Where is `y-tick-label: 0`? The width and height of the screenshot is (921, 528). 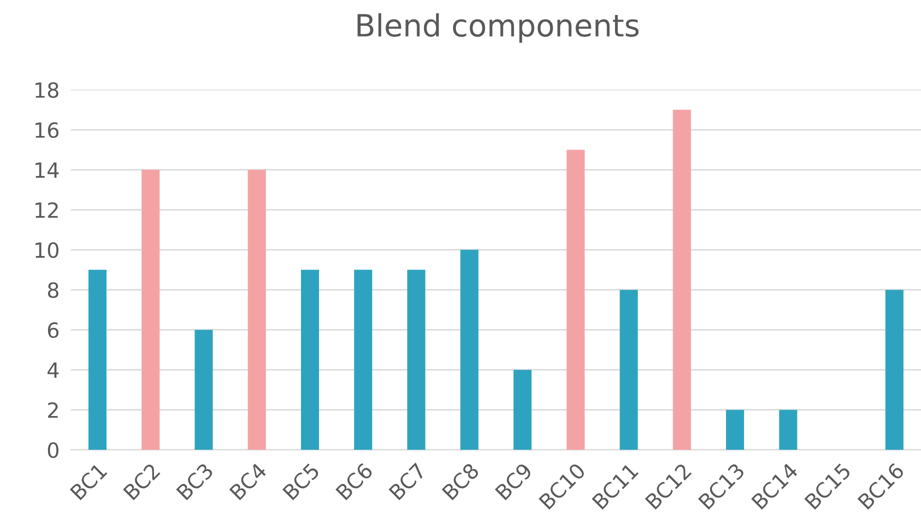 y-tick-label: 0 is located at coordinates (53, 450).